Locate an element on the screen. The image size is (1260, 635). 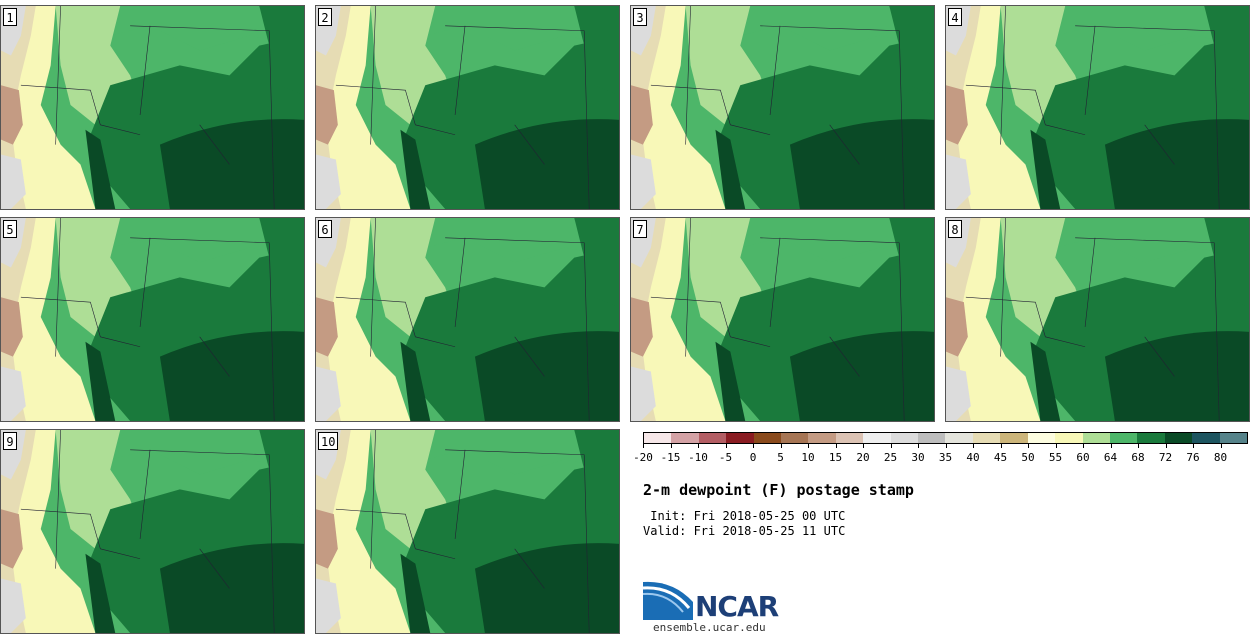
member-label: 6 is located at coordinates (325, 229).